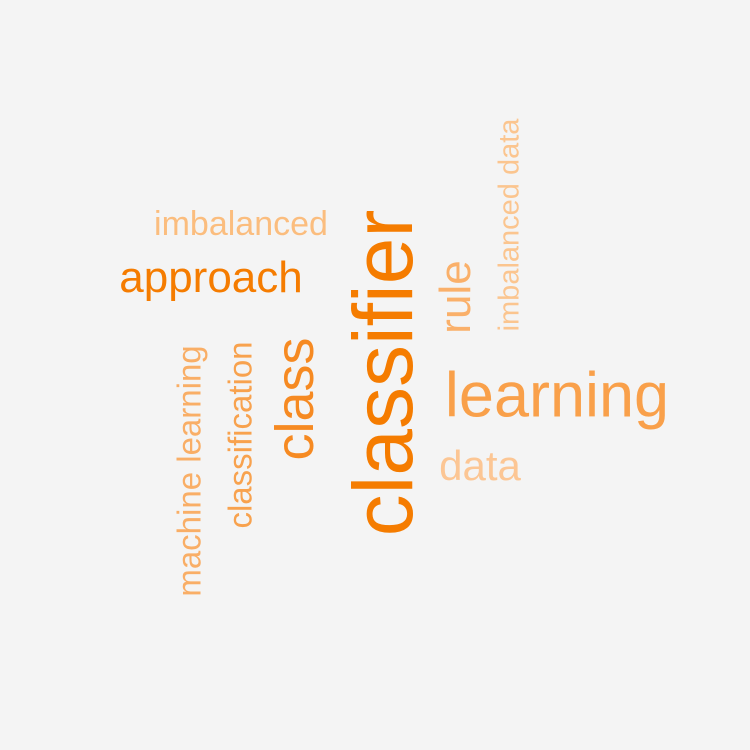  Describe the element at coordinates (557, 395) in the screenshot. I see `word-learning: learning` at that location.